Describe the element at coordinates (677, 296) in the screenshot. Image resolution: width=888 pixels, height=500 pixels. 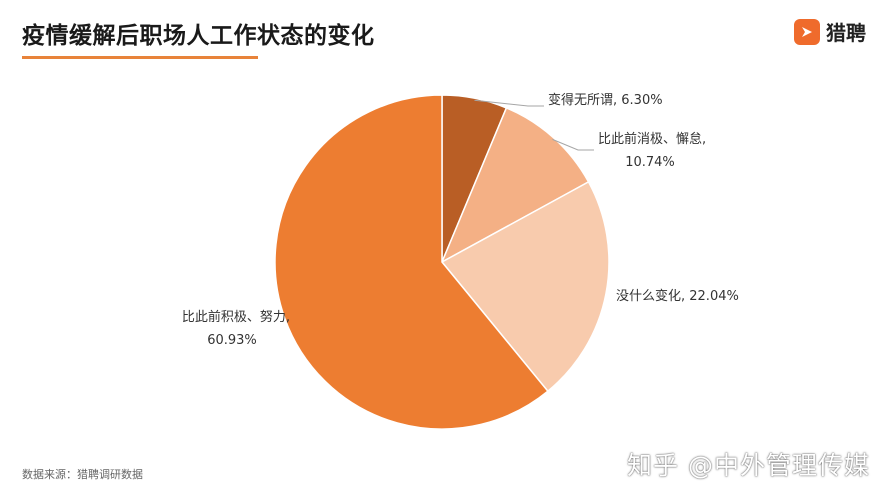
I see `data-label-no-change: 没什么变化, 22.04%` at that location.